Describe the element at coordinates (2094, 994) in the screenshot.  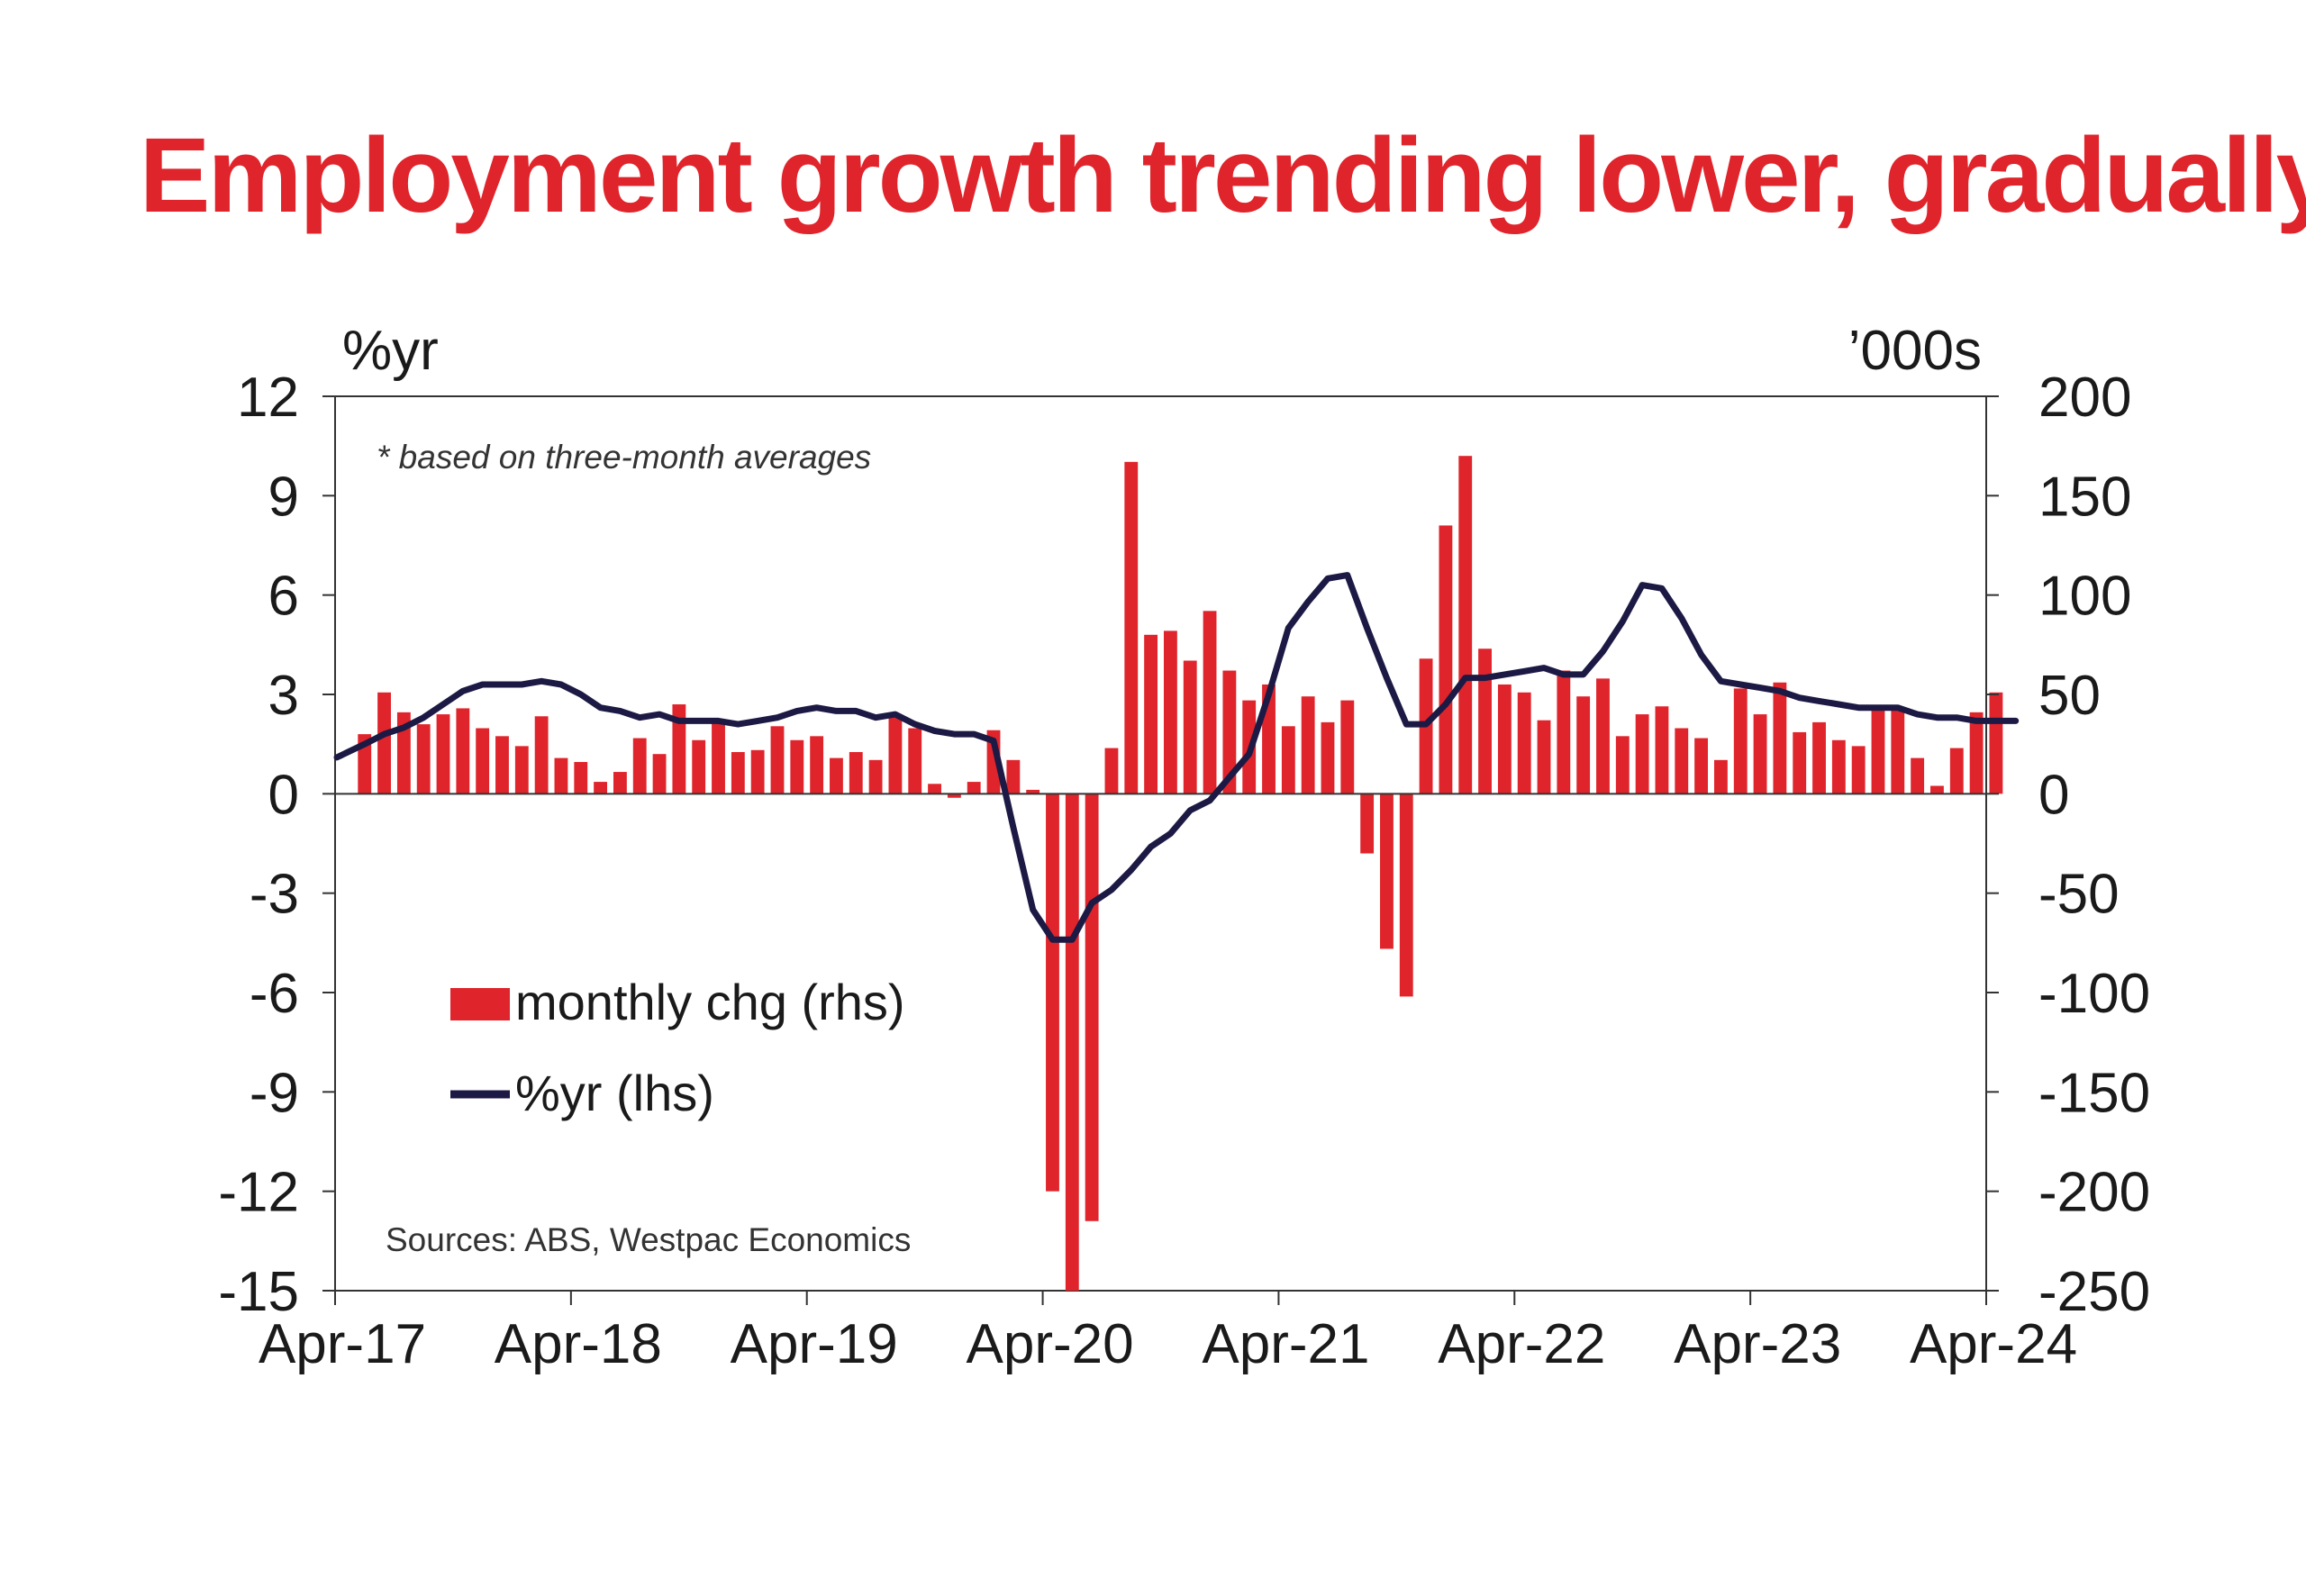
I see `right-tick-label: -100` at that location.